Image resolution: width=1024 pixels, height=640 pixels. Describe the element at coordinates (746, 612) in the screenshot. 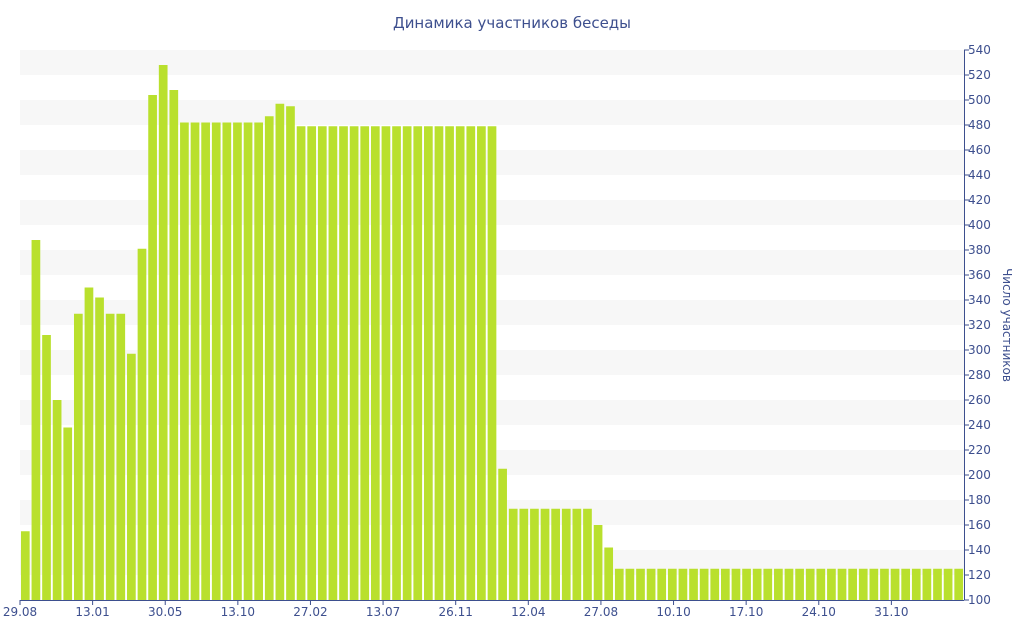

I see `x-tick-label: 17.10` at that location.